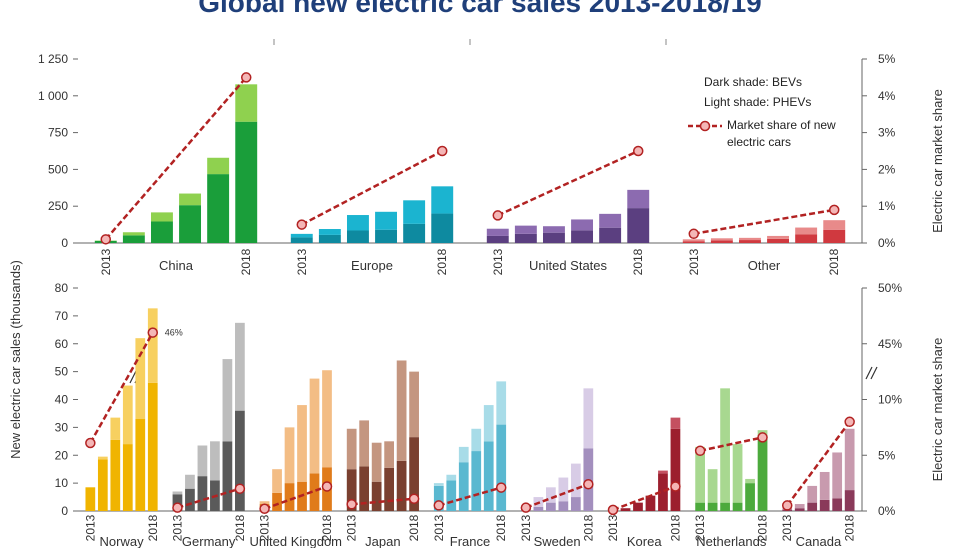 This screenshot has height=548, width=960. What do you see at coordinates (62, 344) in the screenshot?
I see `y-tick-label: 60` at bounding box center [62, 344].